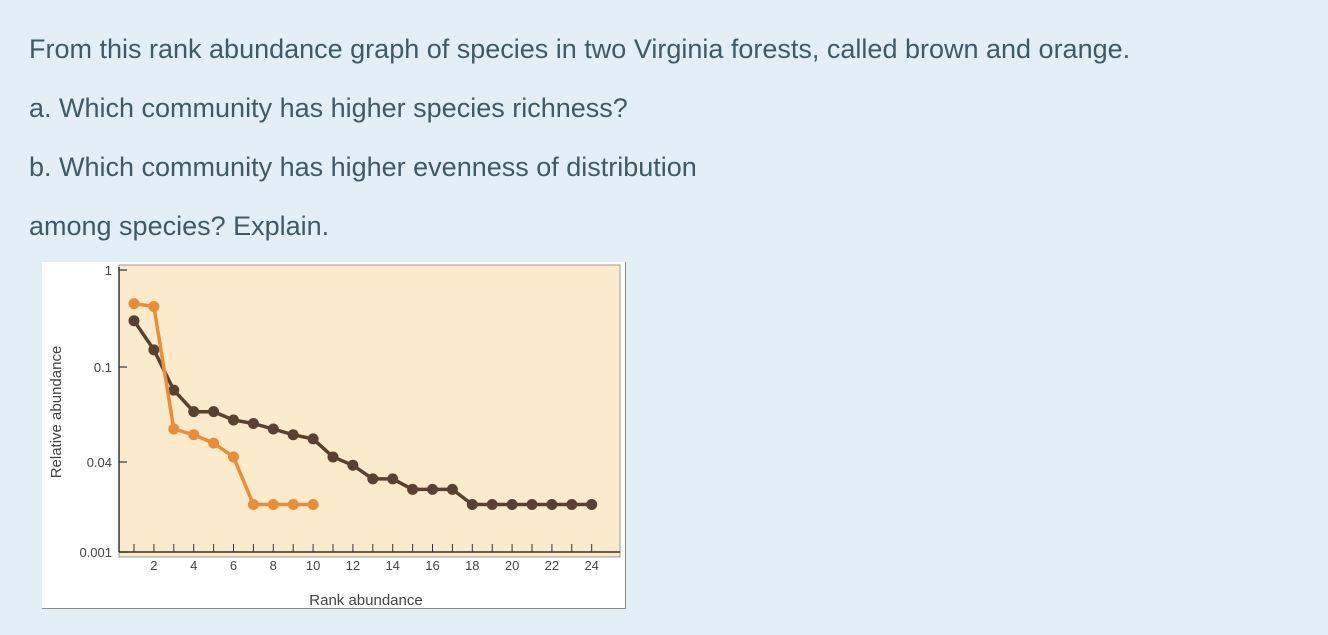 This screenshot has height=635, width=1328. Describe the element at coordinates (153, 565) in the screenshot. I see `x-tick-label: 2` at that location.